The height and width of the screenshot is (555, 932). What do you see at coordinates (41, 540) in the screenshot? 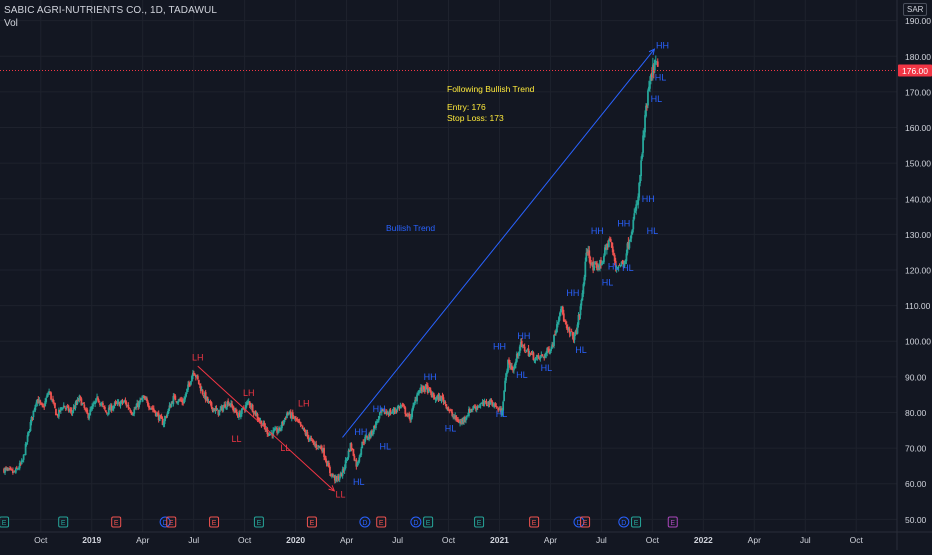
I see `time-tick-label: Oct` at bounding box center [41, 540].